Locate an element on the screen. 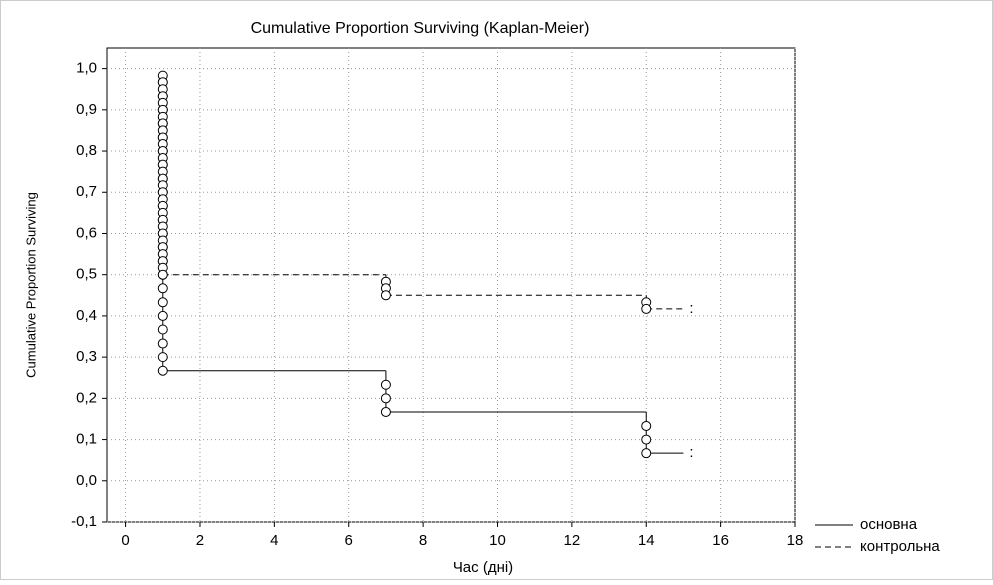 This screenshot has height=585, width=993. y-axis-label: Cumulative Proportion Surviving is located at coordinates (30, 285).